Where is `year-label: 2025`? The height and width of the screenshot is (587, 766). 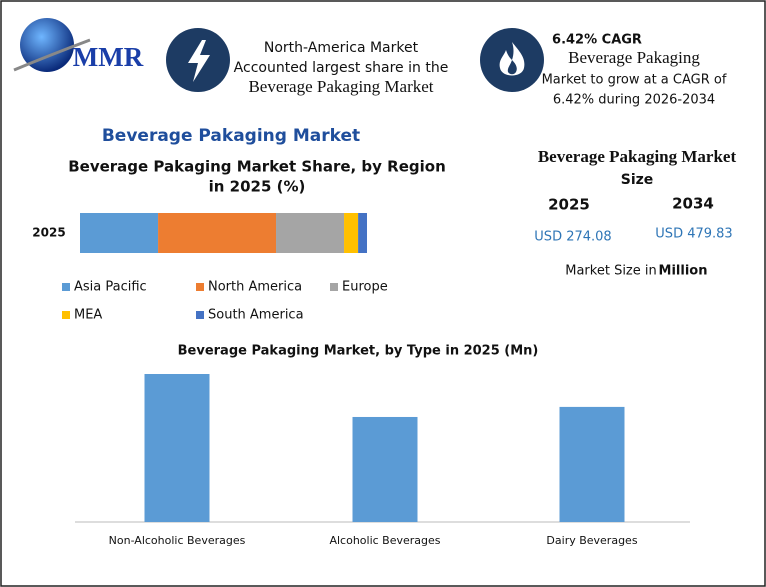 year-label: 2025 is located at coordinates (569, 205).